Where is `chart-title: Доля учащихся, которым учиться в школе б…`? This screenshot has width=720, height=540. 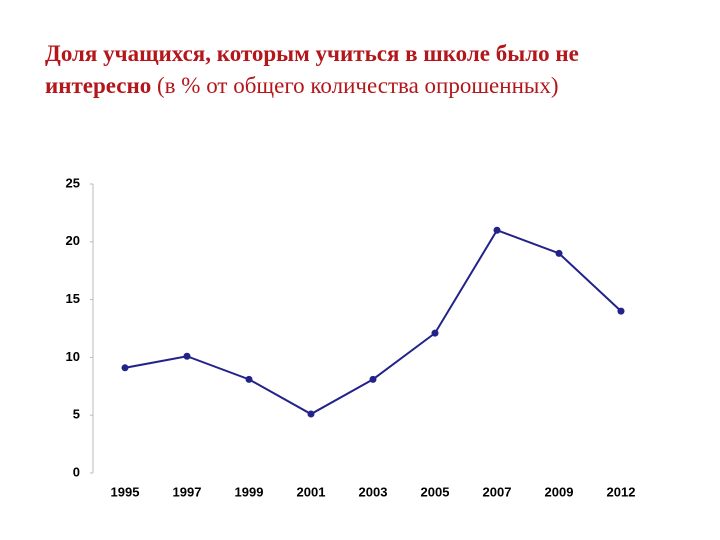
chart-title: Доля учащихся, которым учиться в школе б… is located at coordinates (365, 70).